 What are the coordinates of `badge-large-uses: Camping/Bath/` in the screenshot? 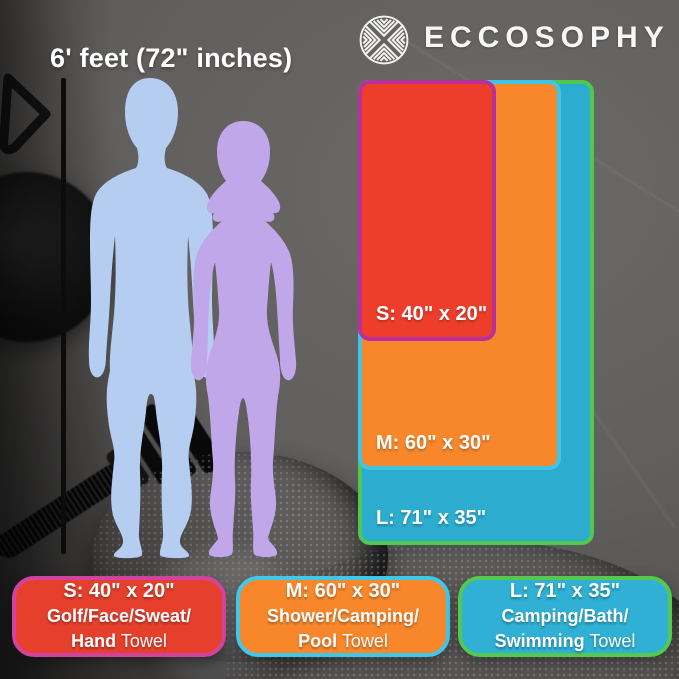 It's located at (565, 616).